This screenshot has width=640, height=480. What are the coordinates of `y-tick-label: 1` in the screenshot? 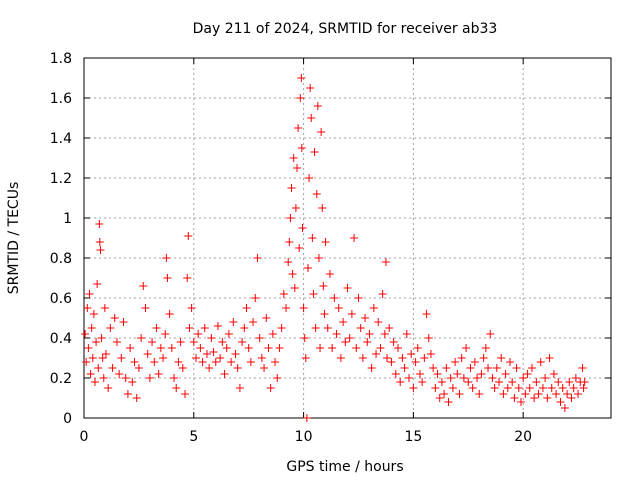 It's located at (67, 219).